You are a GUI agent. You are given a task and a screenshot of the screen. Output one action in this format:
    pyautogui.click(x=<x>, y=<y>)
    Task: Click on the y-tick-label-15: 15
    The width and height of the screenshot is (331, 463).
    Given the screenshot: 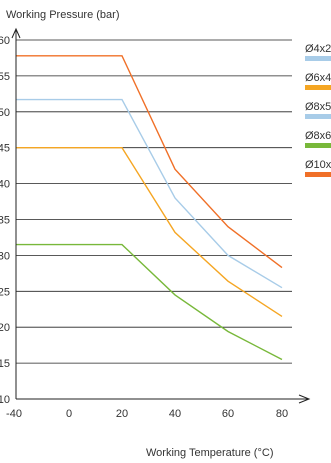 What is the action you would take?
    pyautogui.click(x=5, y=364)
    